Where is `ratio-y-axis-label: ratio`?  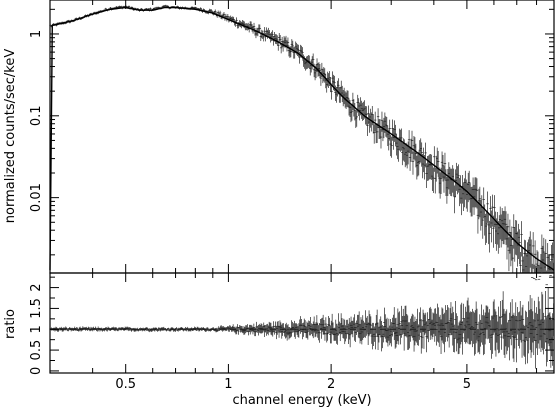 ratio-y-axis-label: ratio is located at coordinates (10, 324).